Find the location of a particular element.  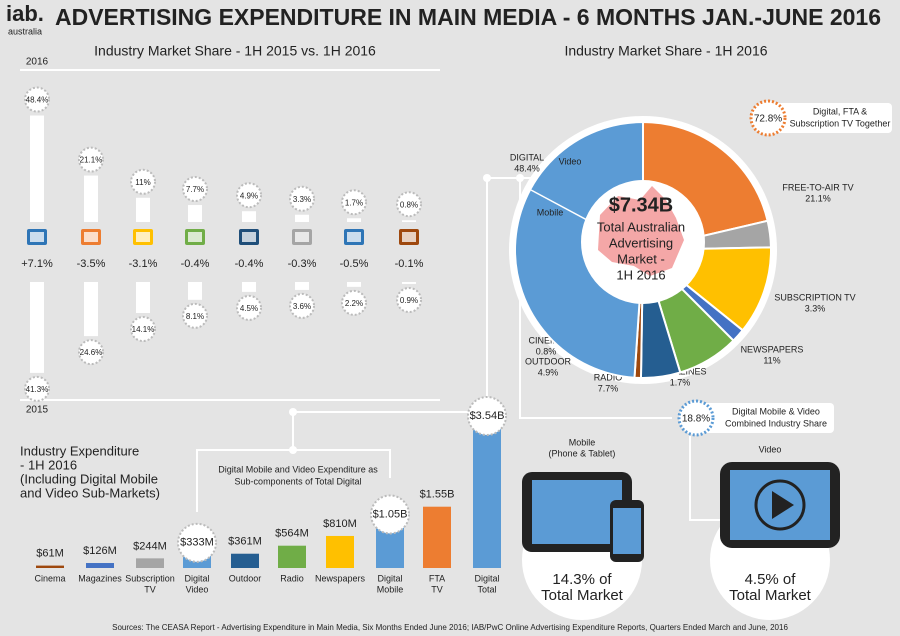

x-tick-label: Total is located at coordinates (486, 589).